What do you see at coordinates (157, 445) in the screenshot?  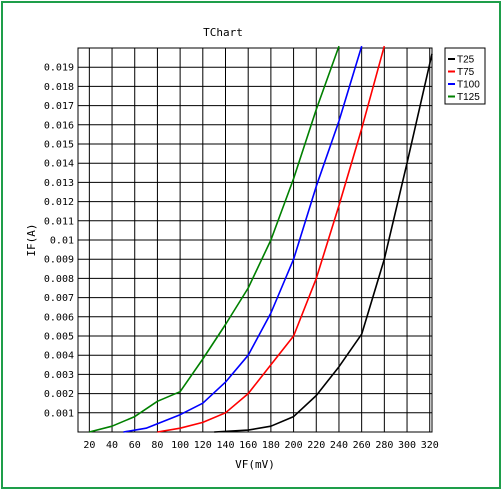 I see `x-tick-label: 80` at bounding box center [157, 445].